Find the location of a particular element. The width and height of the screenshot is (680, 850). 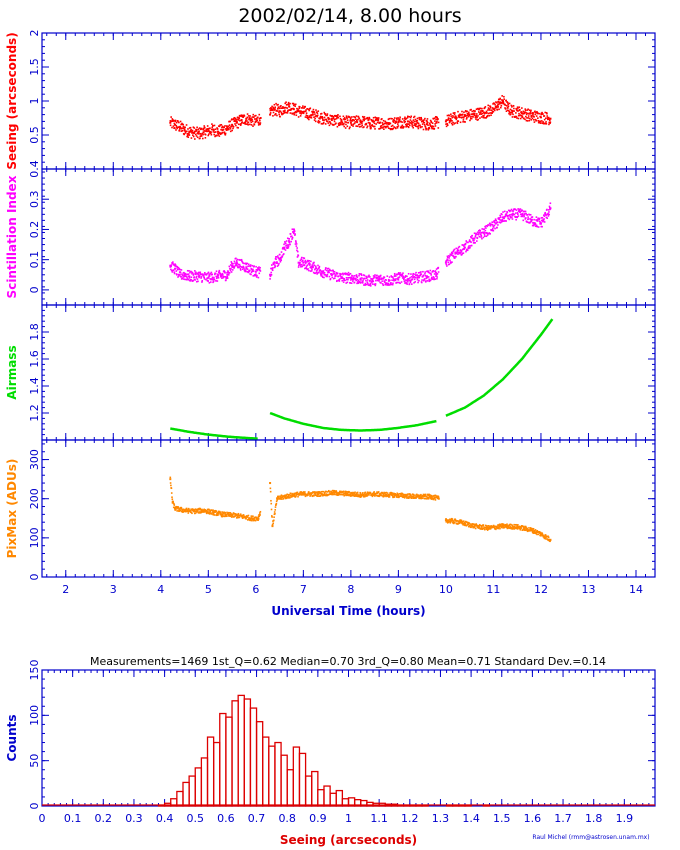

y-tick-label: 200 is located at coordinates (34, 498).